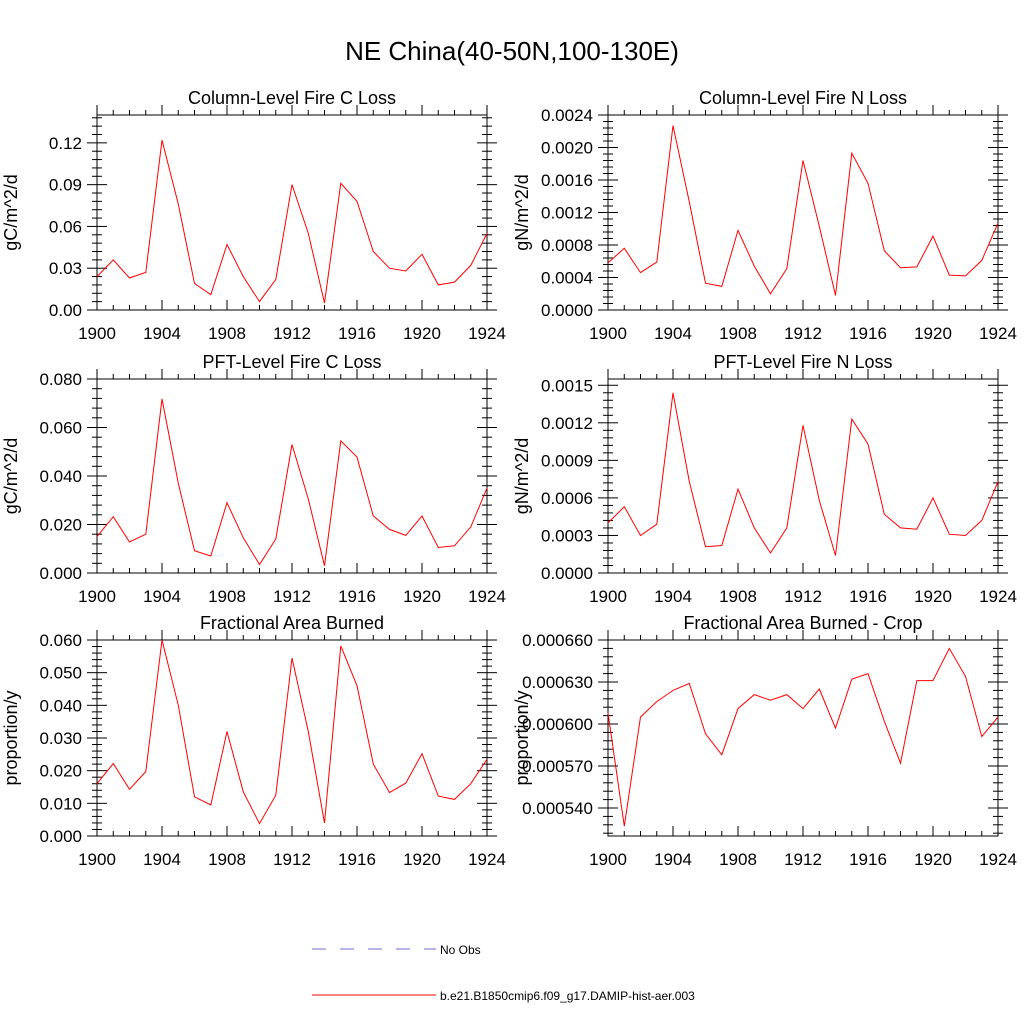  What do you see at coordinates (60, 738) in the screenshot?
I see `y-tick-label: 0.030` at bounding box center [60, 738].